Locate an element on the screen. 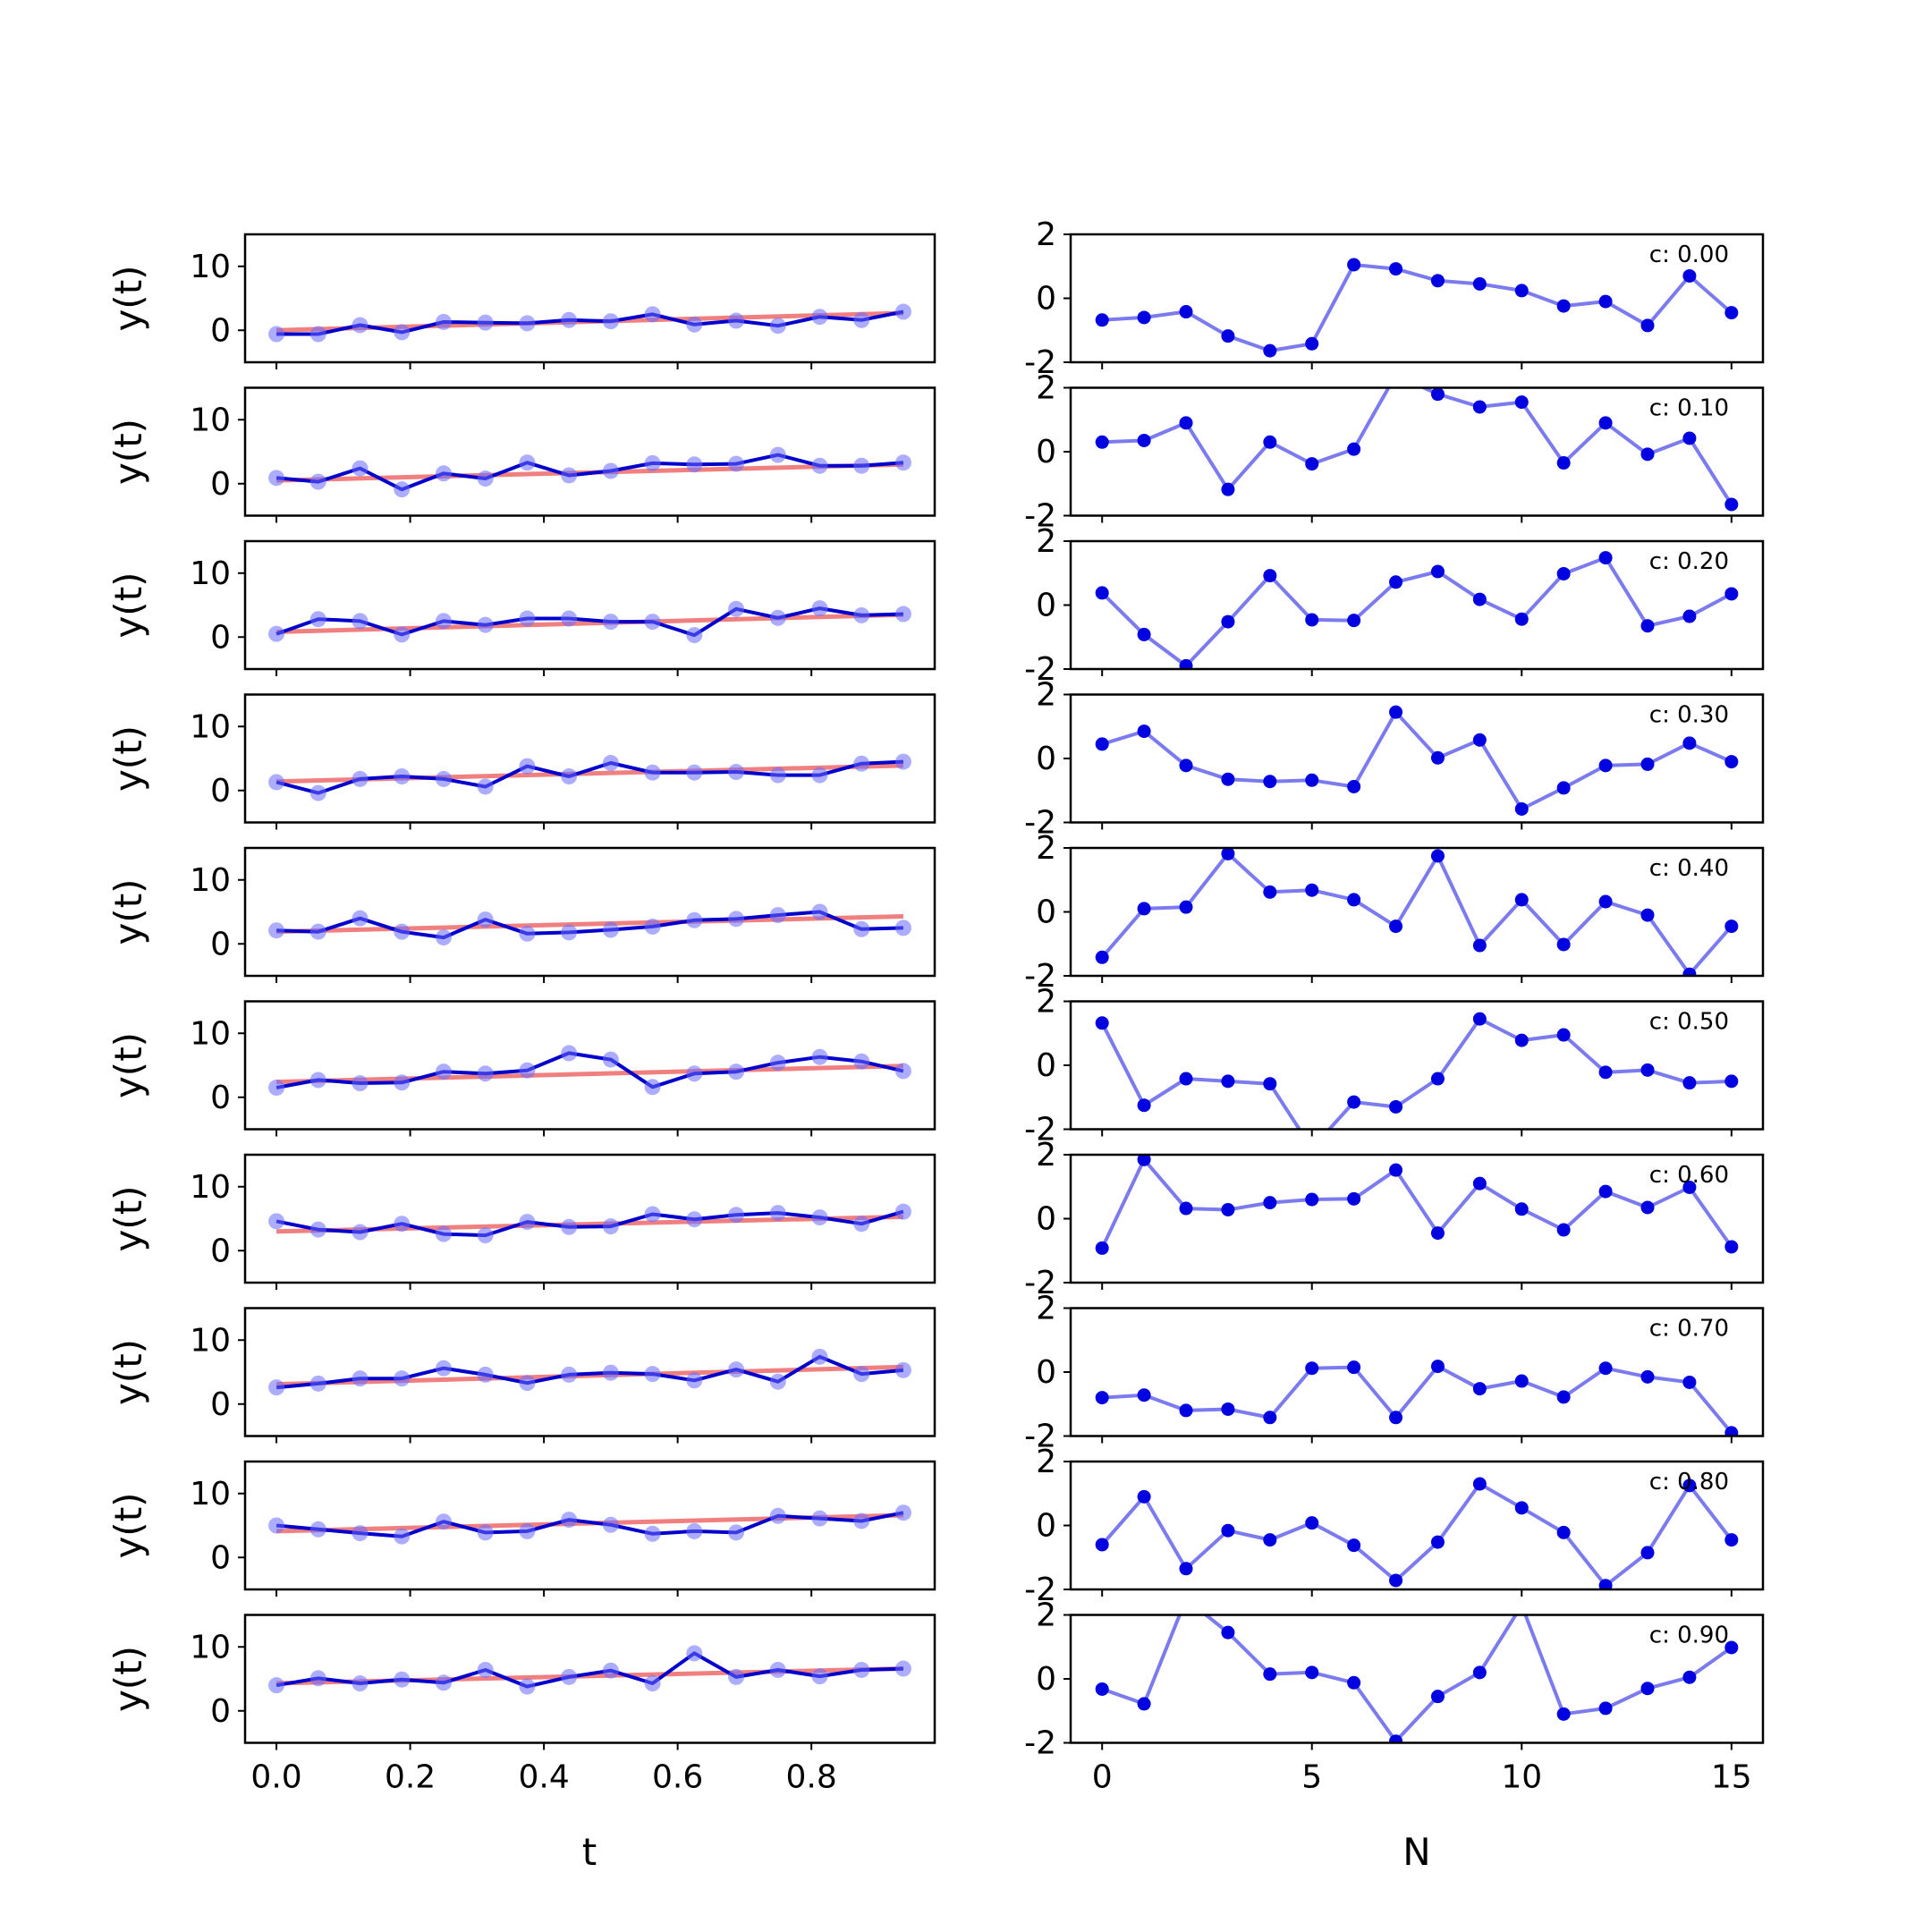 Image resolution: width=1932 pixels, height=1932 pixels. x-tick-label: 10 is located at coordinates (1521, 1777).